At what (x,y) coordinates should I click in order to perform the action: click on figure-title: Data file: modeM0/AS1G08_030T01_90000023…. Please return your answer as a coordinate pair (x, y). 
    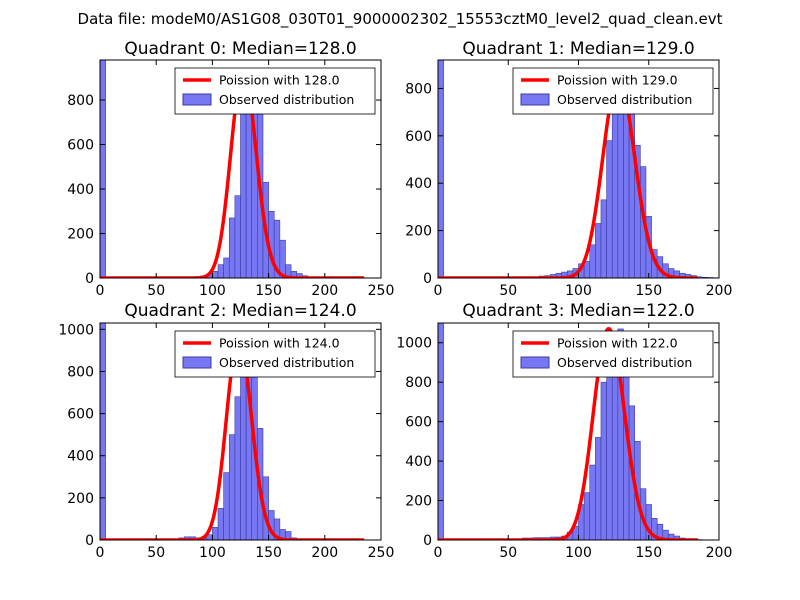
    Looking at the image, I should click on (400, 19).